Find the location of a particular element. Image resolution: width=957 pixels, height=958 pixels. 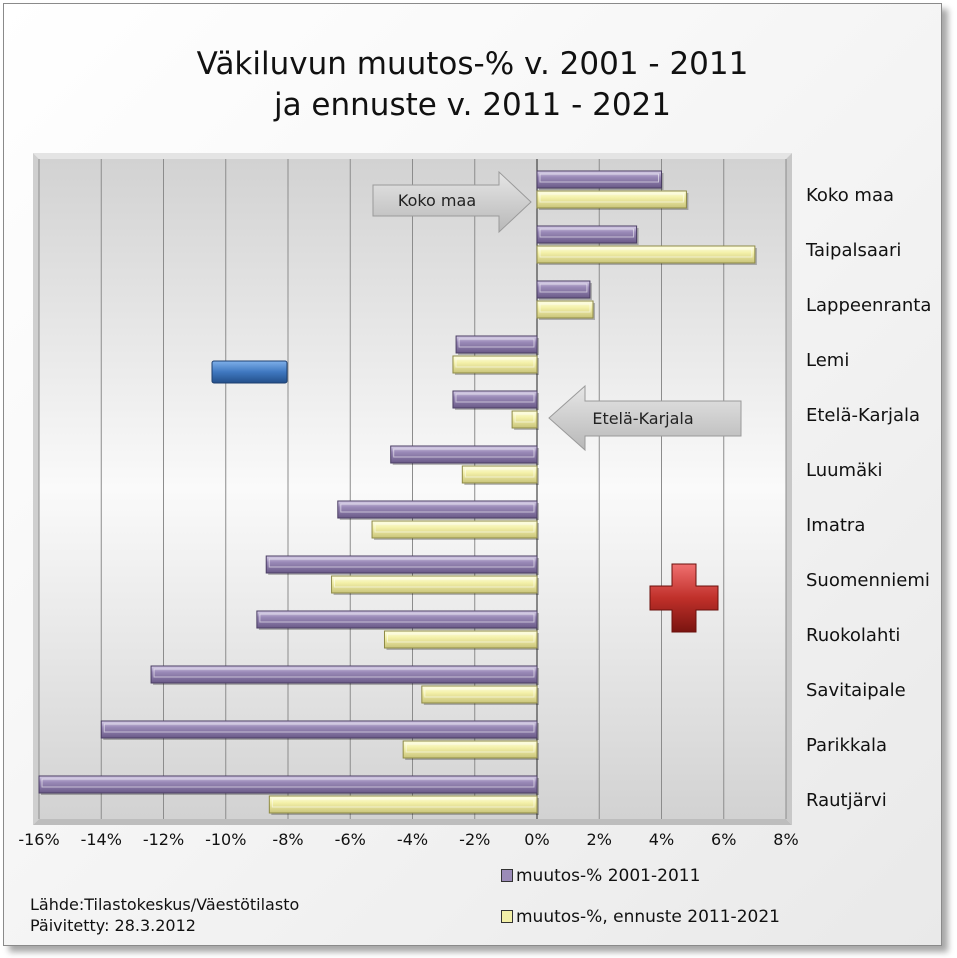

callout-arrow-koko-maa is located at coordinates (452, 202).